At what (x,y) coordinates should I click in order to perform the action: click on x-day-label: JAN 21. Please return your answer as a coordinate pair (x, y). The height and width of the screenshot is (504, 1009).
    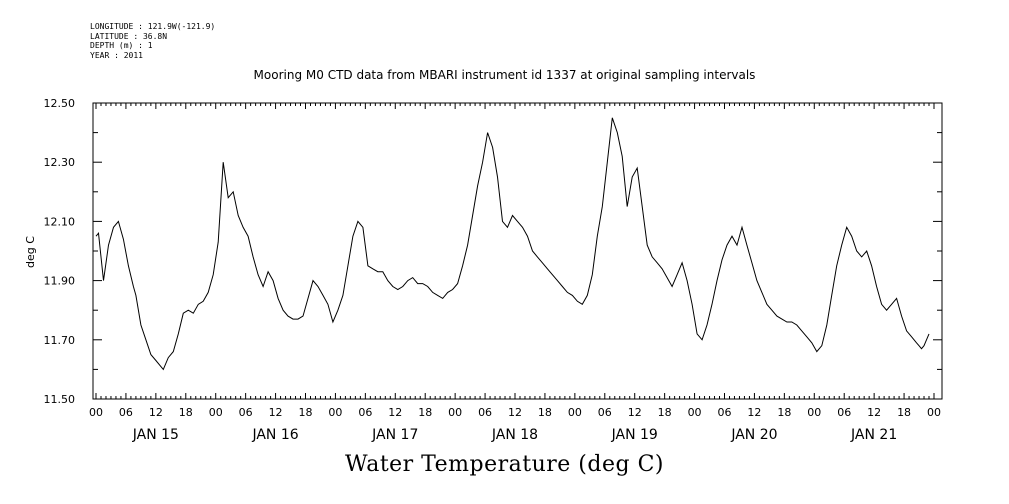
    Looking at the image, I should click on (873, 435).